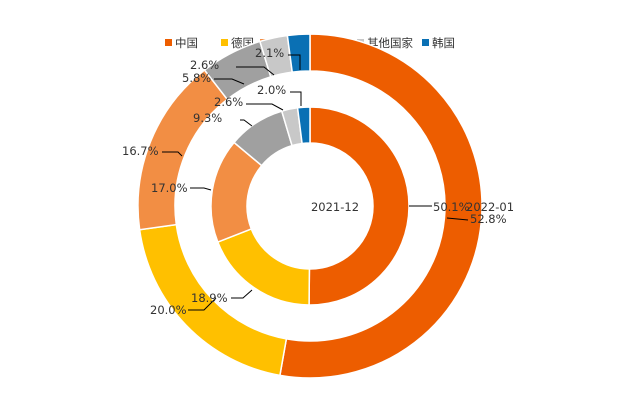 This screenshot has height=413, width=620. Describe the element at coordinates (488, 219) in the screenshot. I see `outer-label-china: 52.8%` at that location.